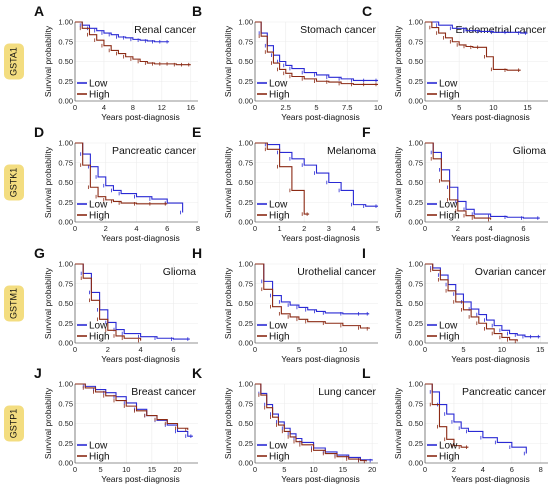 This screenshot has height=491, width=550. Describe the element at coordinates (39, 11) in the screenshot. I see `panel-letter: A` at that location.